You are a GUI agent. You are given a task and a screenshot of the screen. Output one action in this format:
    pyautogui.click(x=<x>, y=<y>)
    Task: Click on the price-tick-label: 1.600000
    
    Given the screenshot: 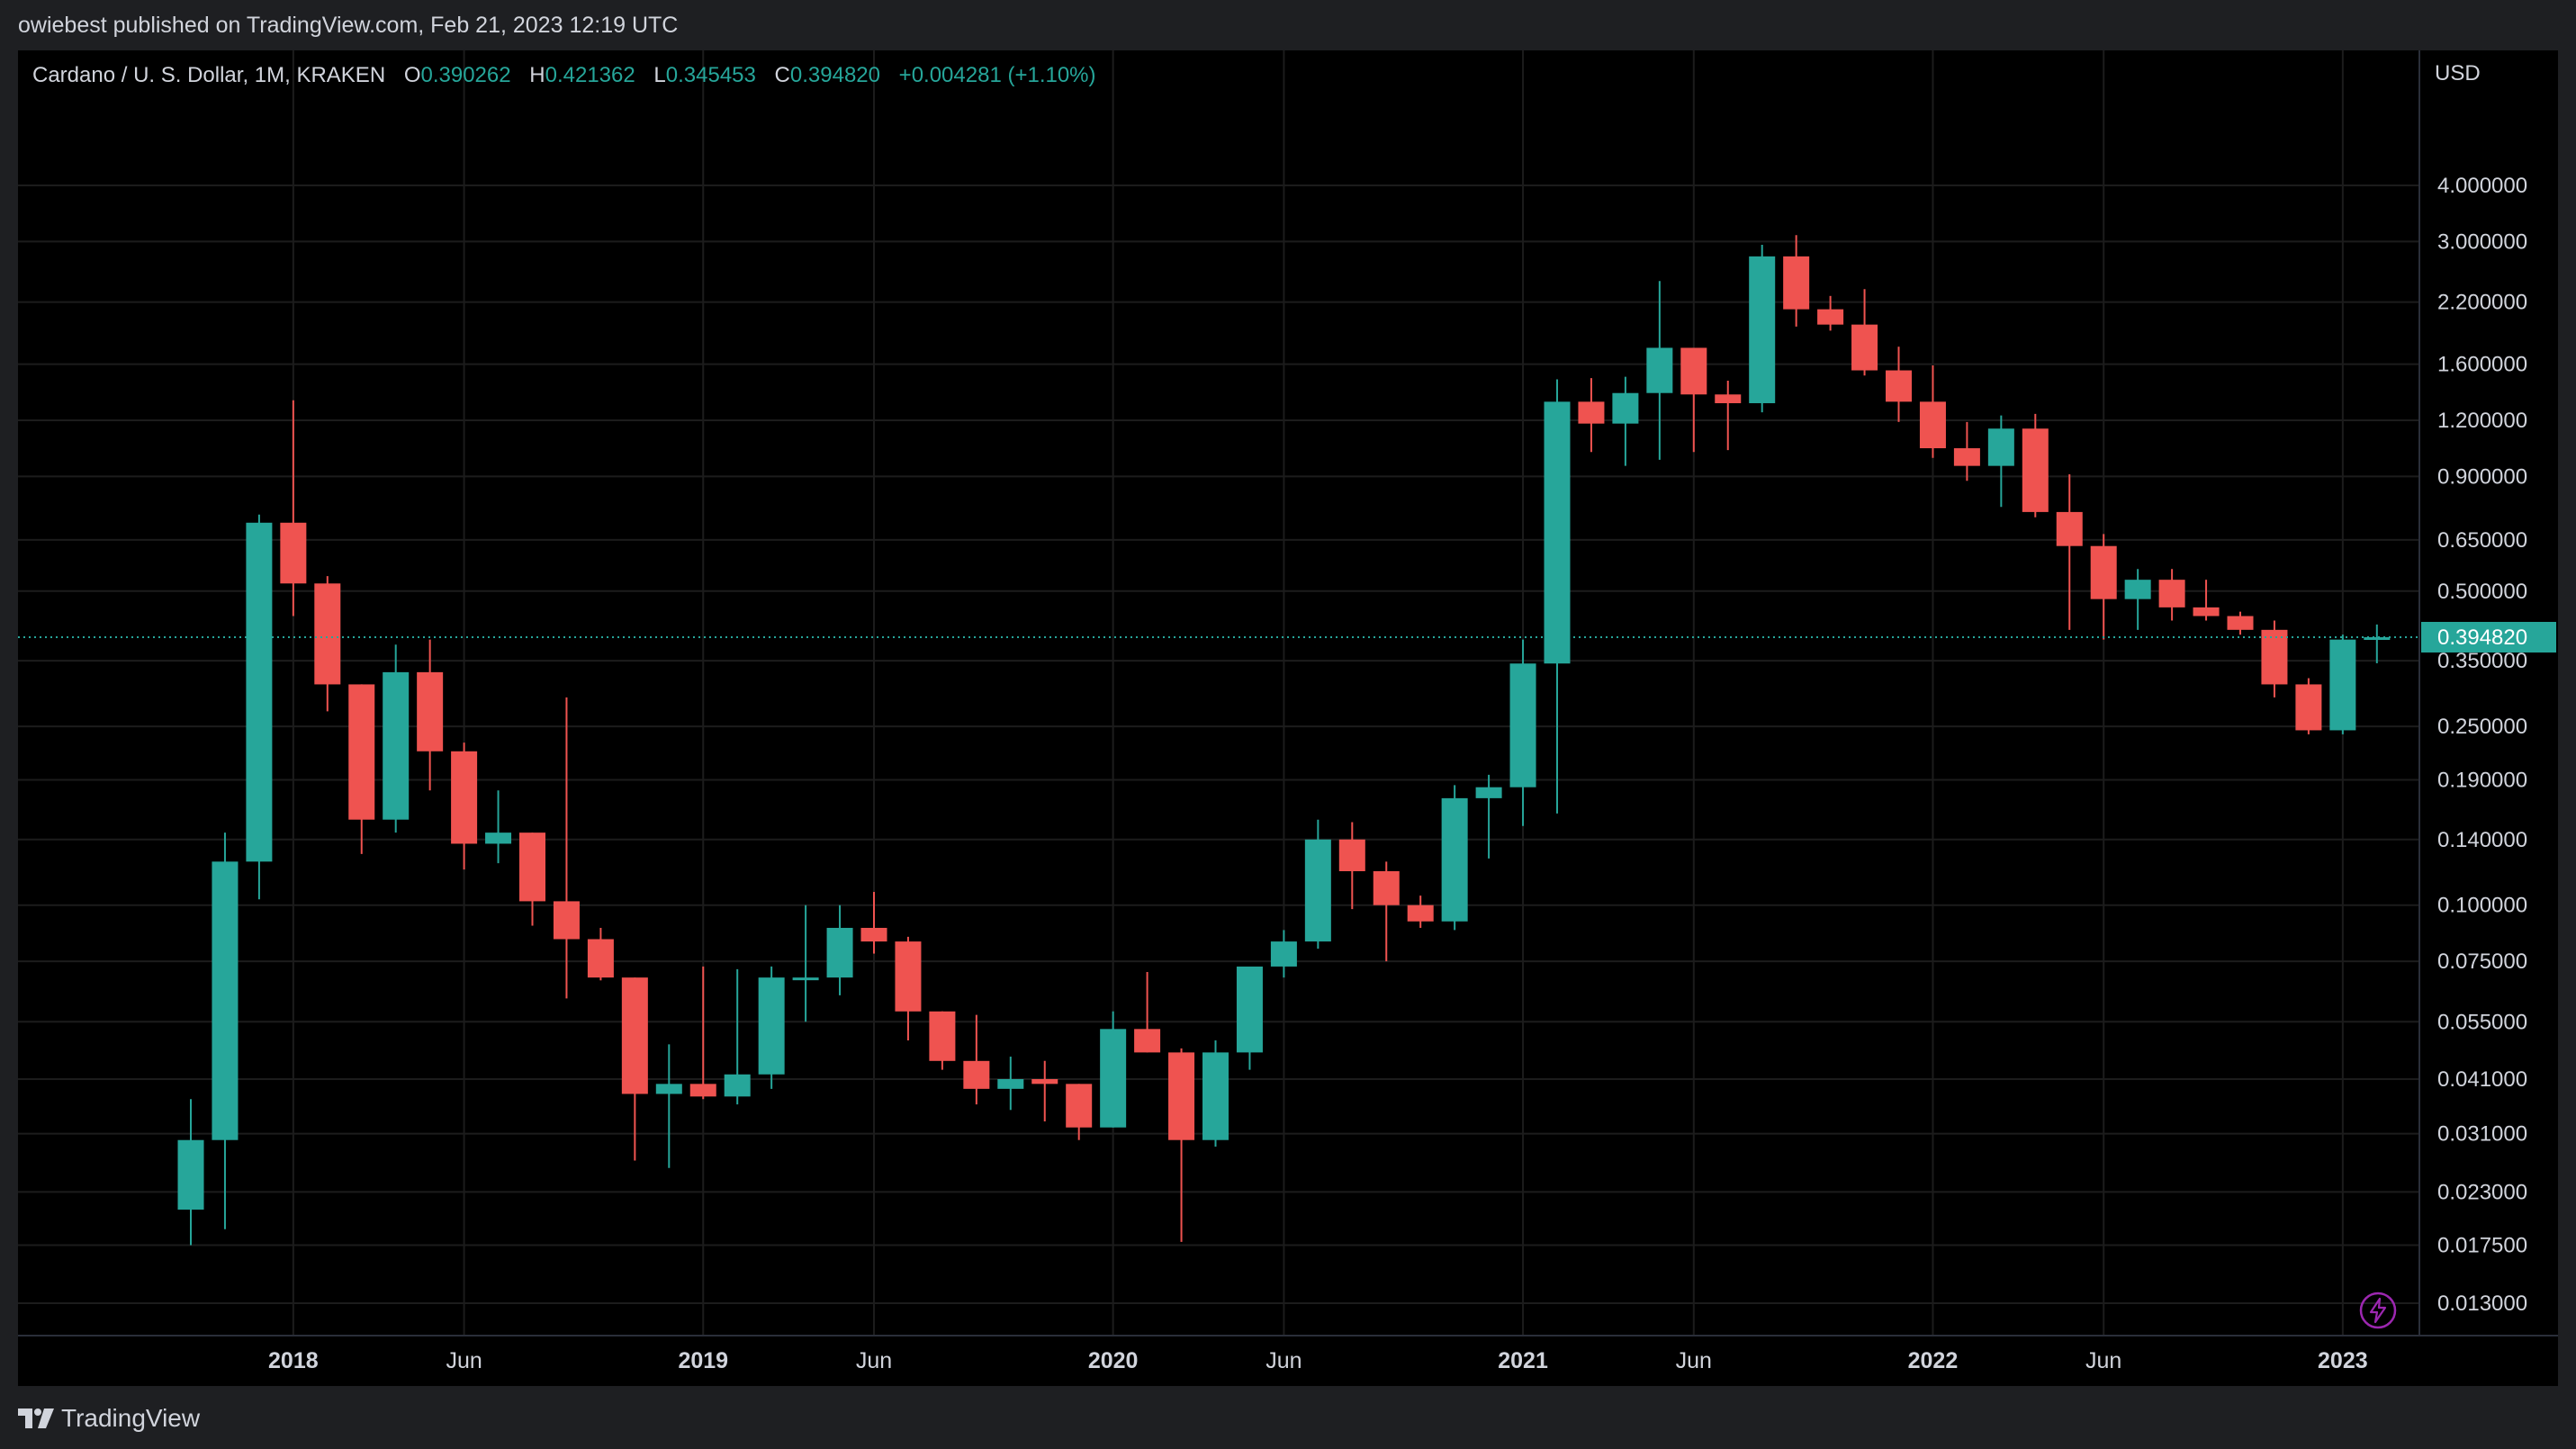 What is the action you would take?
    pyautogui.click(x=2482, y=365)
    